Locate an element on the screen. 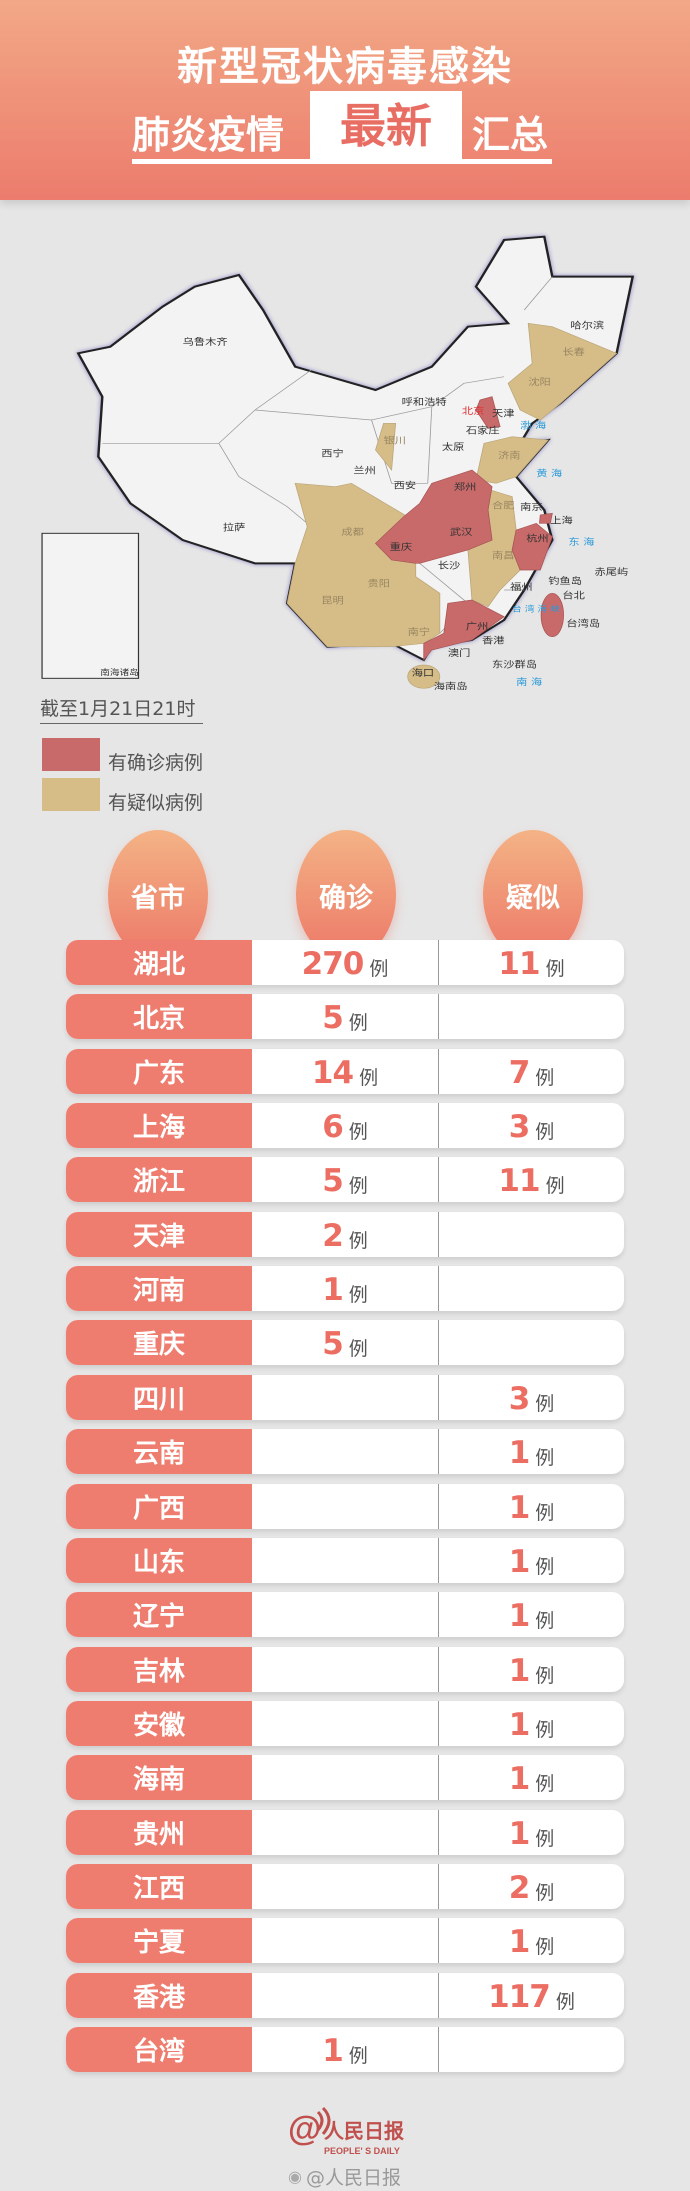  city-label: 拉萨 is located at coordinates (234, 528).